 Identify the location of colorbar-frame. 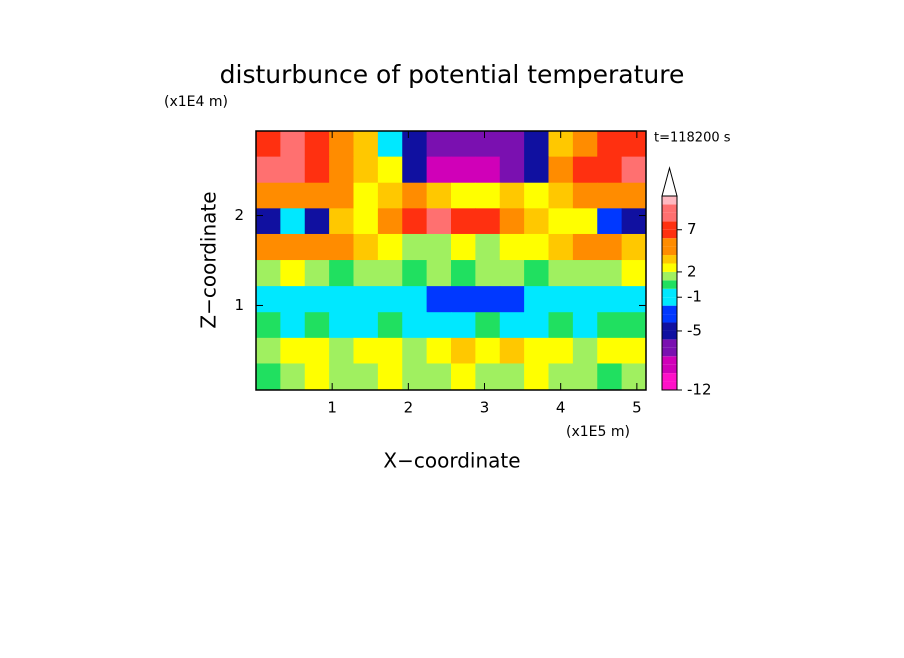
(669, 293).